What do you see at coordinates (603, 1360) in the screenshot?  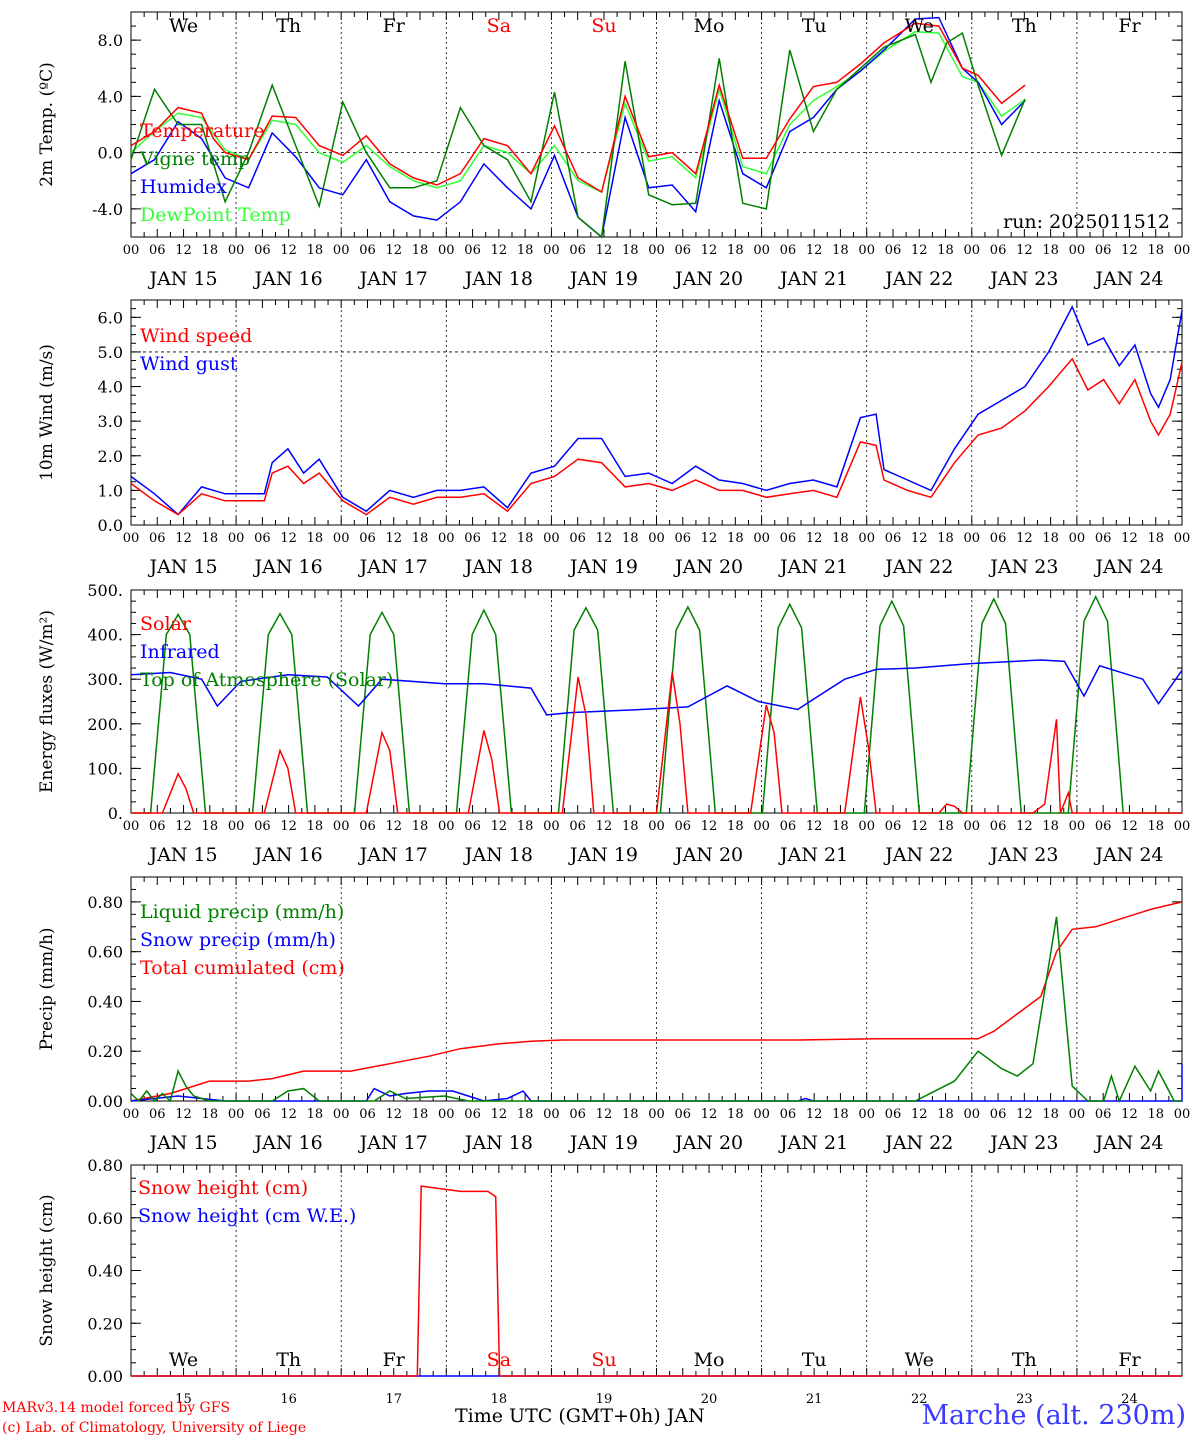 I see `weekday-label: Su` at bounding box center [603, 1360].